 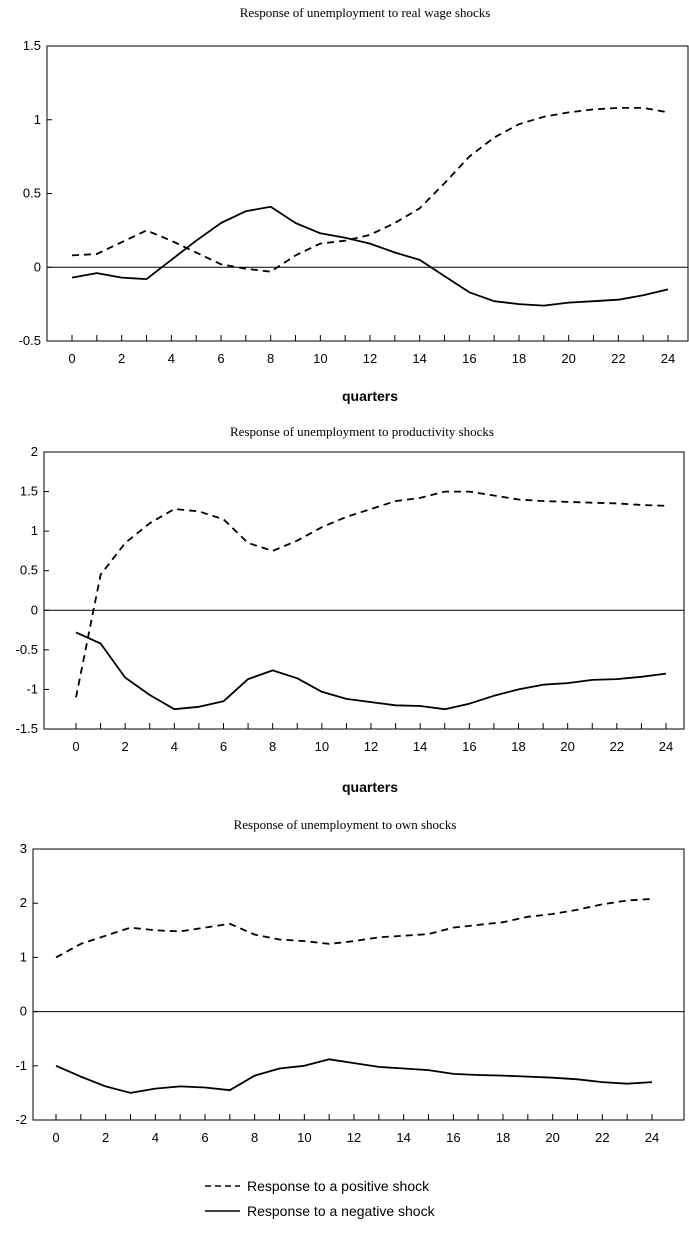 I want to click on legend-negative-label: Response to a negative shock, so click(x=341, y=1211).